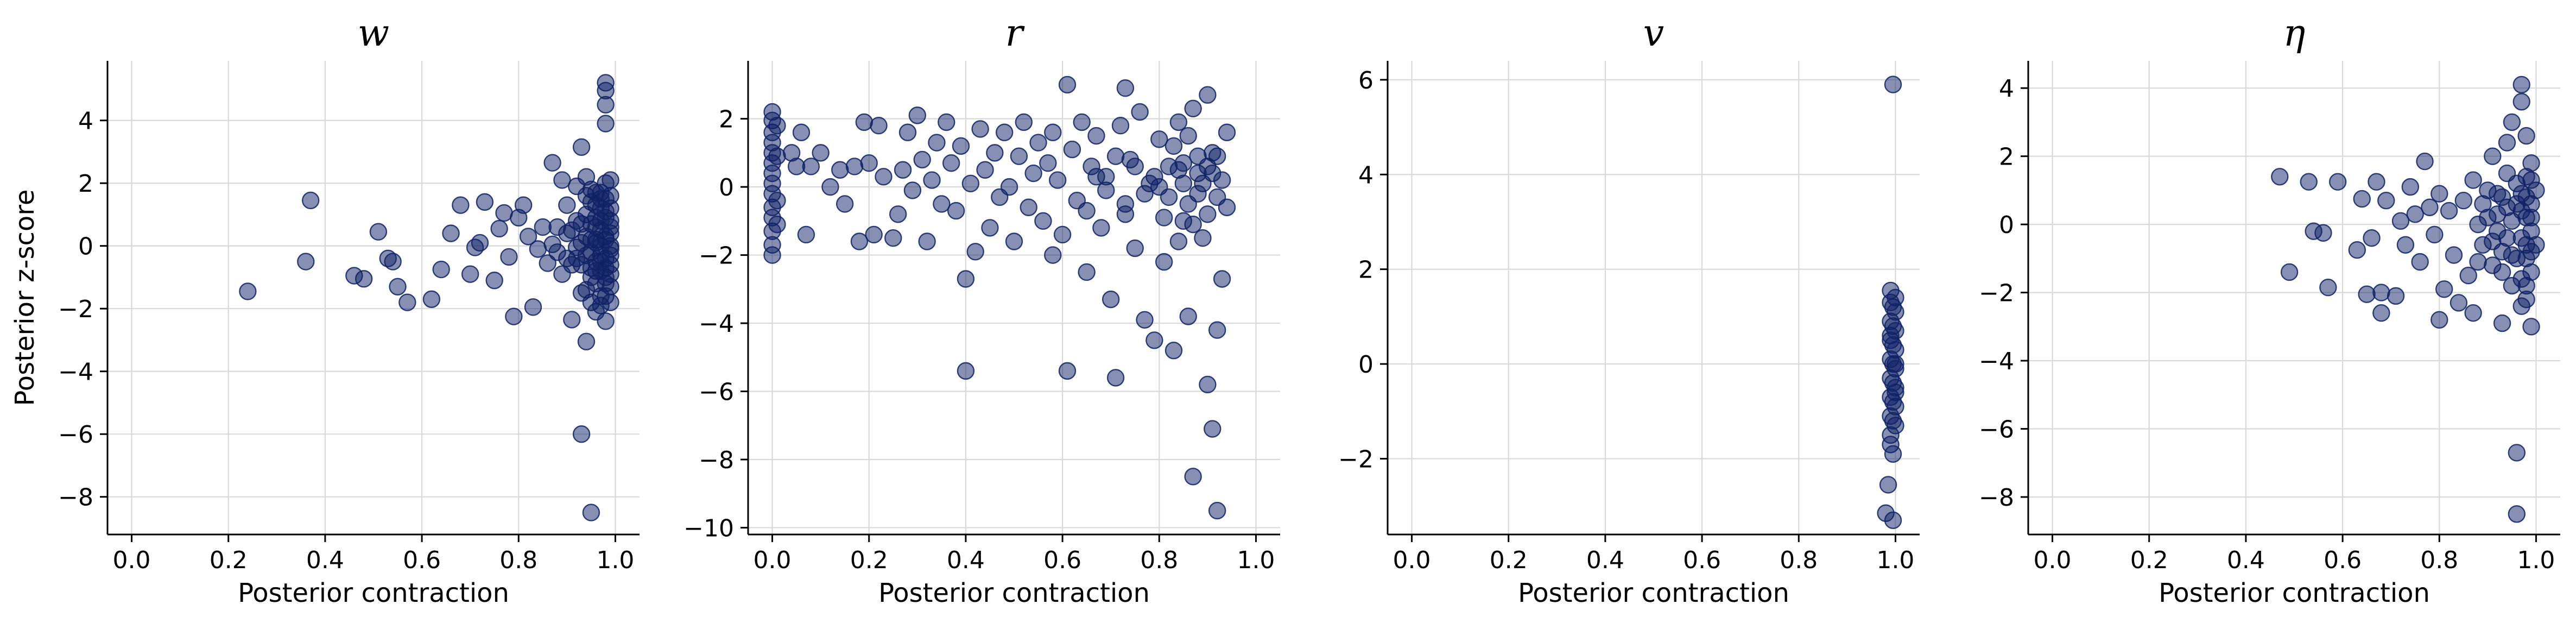 The height and width of the screenshot is (629, 2576). Describe the element at coordinates (75, 498) in the screenshot. I see `y-tick-label: −8` at that location.